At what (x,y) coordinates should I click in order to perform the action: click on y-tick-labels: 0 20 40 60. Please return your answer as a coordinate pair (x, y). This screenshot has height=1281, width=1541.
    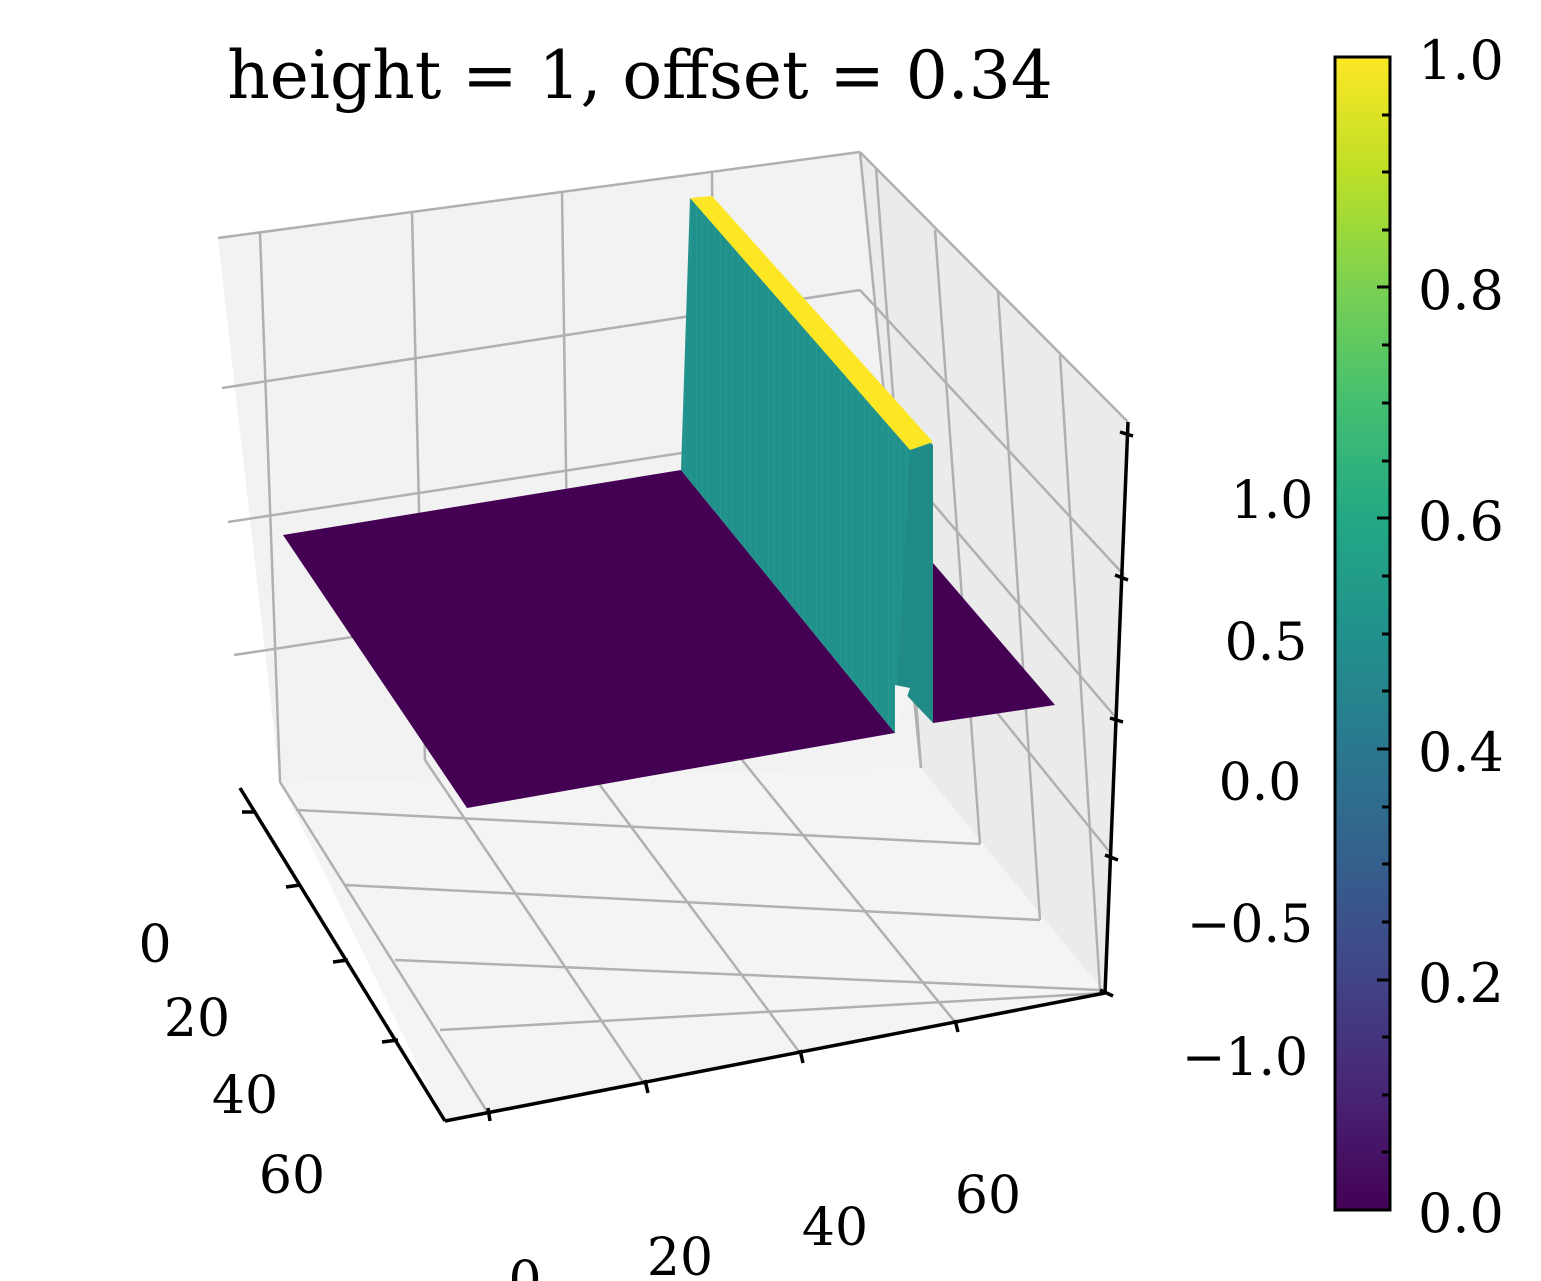
    Looking at the image, I should click on (764, 1223).